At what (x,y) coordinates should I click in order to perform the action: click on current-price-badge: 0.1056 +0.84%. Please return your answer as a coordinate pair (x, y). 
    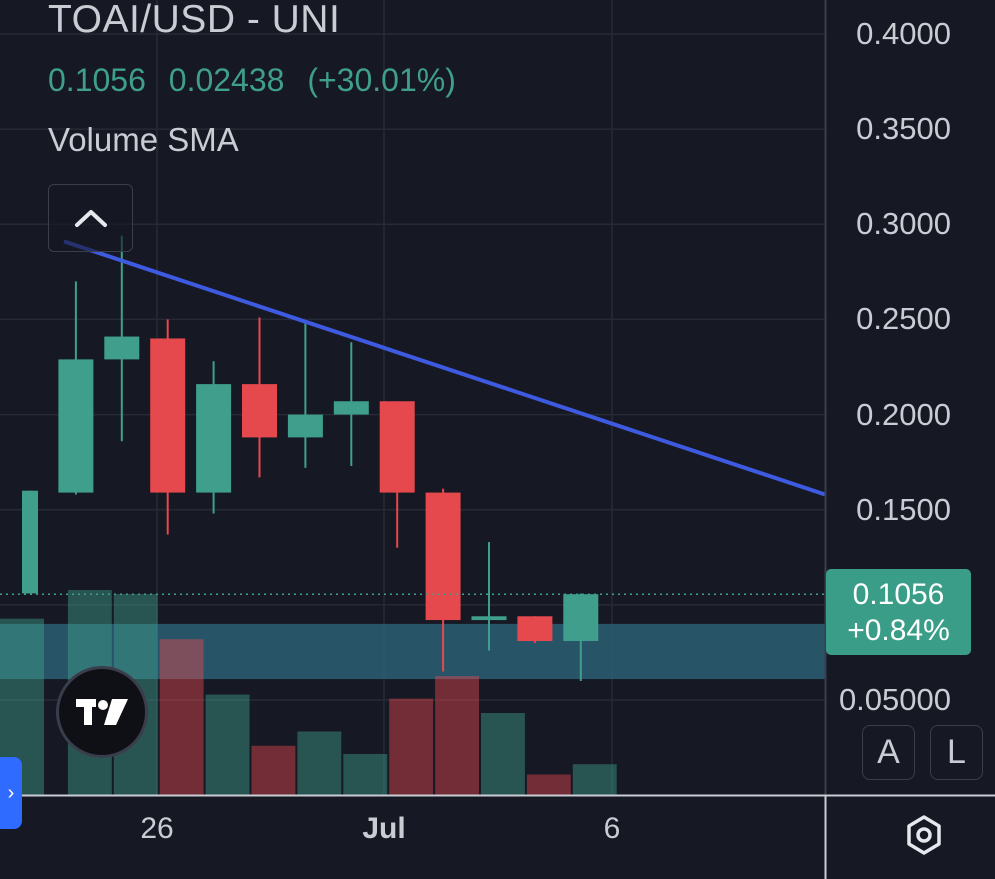
    Looking at the image, I should click on (898, 612).